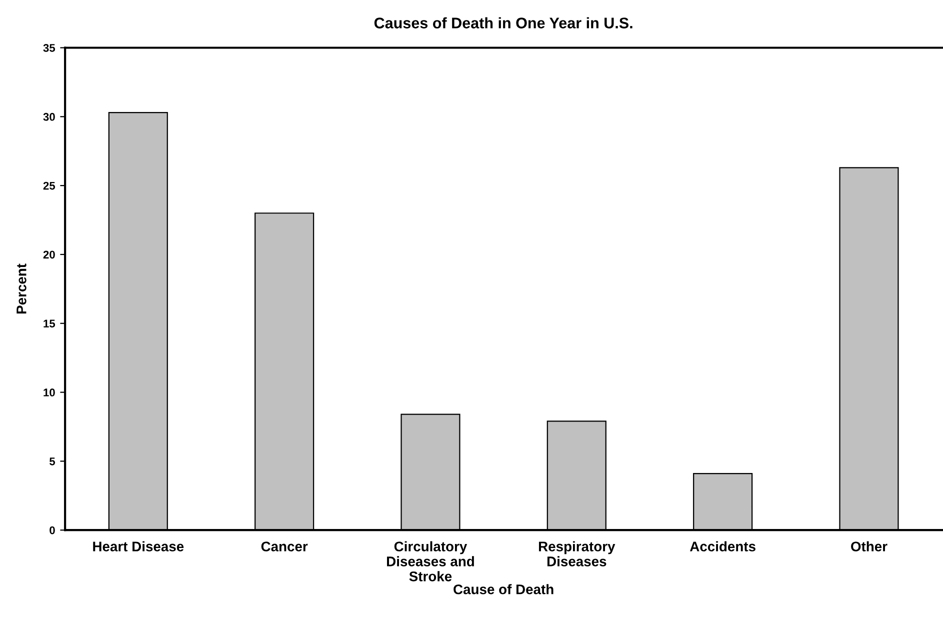 The height and width of the screenshot is (620, 943). Describe the element at coordinates (21, 289) in the screenshot. I see `y-axis-title: Percent` at that location.